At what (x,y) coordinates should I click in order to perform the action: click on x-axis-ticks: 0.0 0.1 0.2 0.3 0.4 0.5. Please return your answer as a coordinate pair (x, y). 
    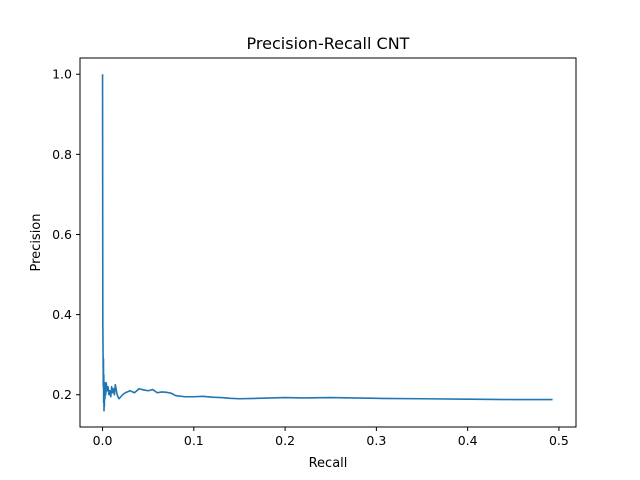
    Looking at the image, I should click on (331, 437).